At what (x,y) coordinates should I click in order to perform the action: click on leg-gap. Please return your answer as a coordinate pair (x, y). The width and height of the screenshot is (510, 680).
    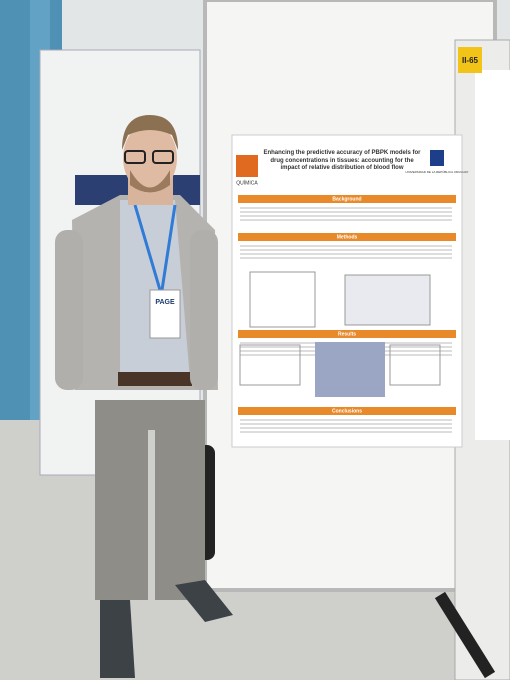
    Looking at the image, I should click on (151, 515).